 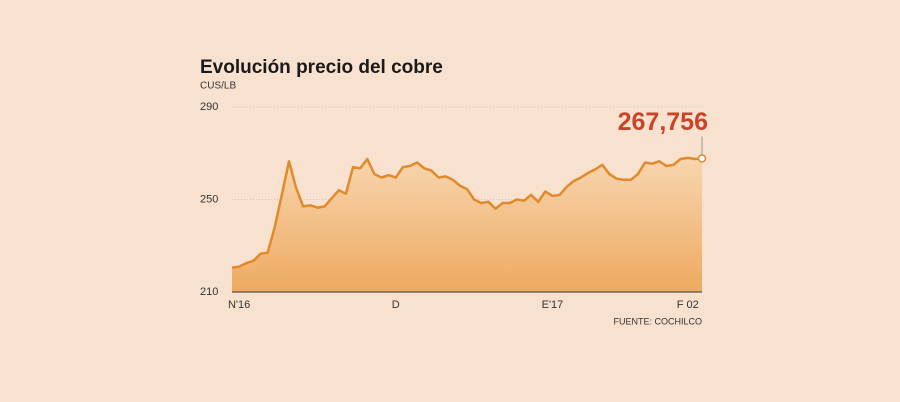 What do you see at coordinates (218, 86) in the screenshot?
I see `chart-subtitle: CUS/LB` at bounding box center [218, 86].